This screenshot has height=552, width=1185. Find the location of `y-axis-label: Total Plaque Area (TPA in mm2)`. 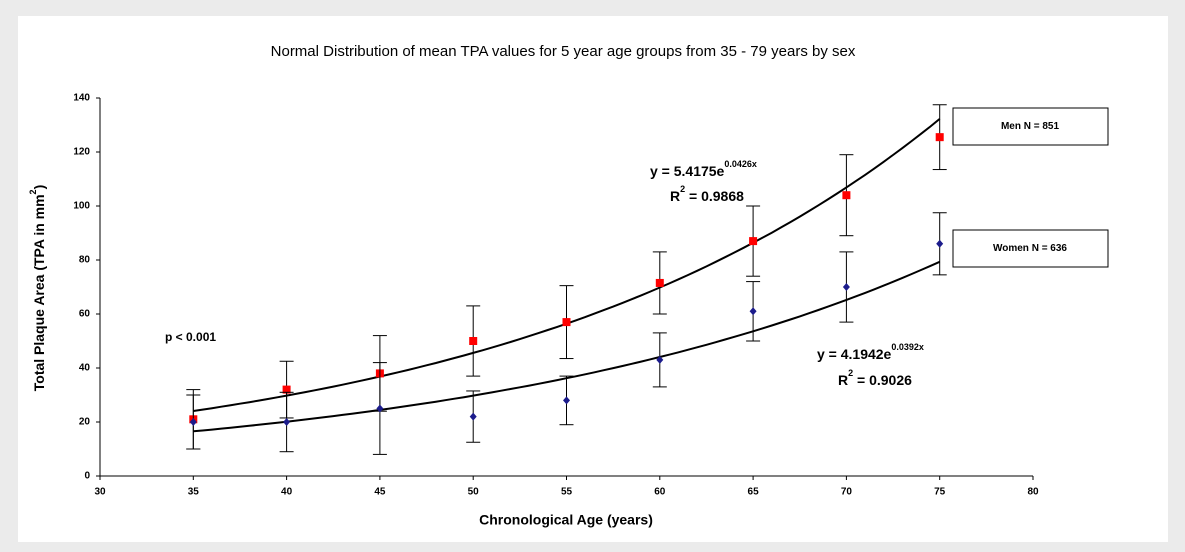

y-axis-label: Total Plaque Area (TPA in mm2) is located at coordinates (37, 288).